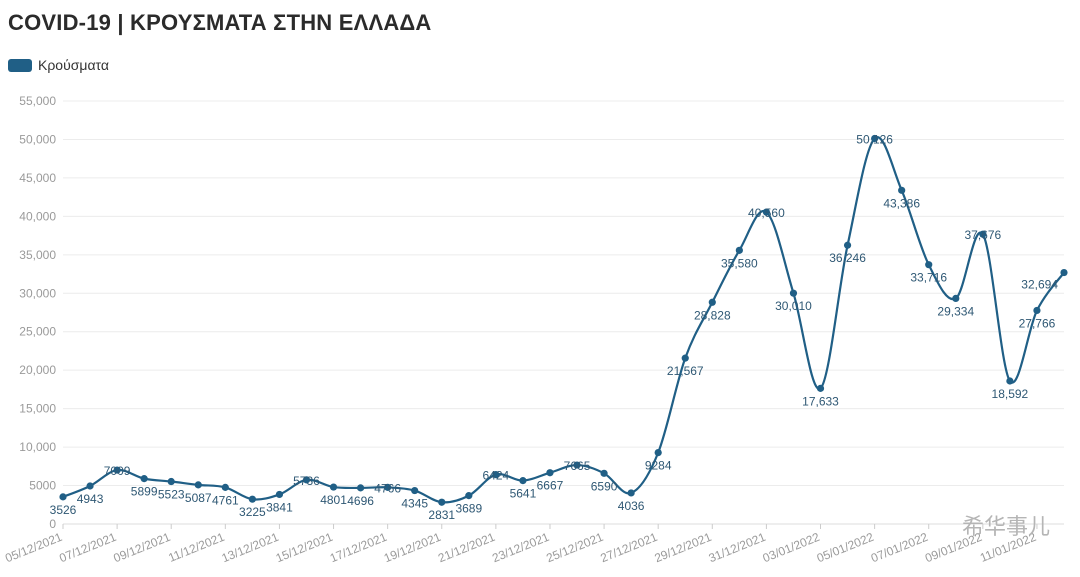 This screenshot has width=1080, height=577. What do you see at coordinates (631, 506) in the screenshot?
I see `data-label: 4036` at bounding box center [631, 506].